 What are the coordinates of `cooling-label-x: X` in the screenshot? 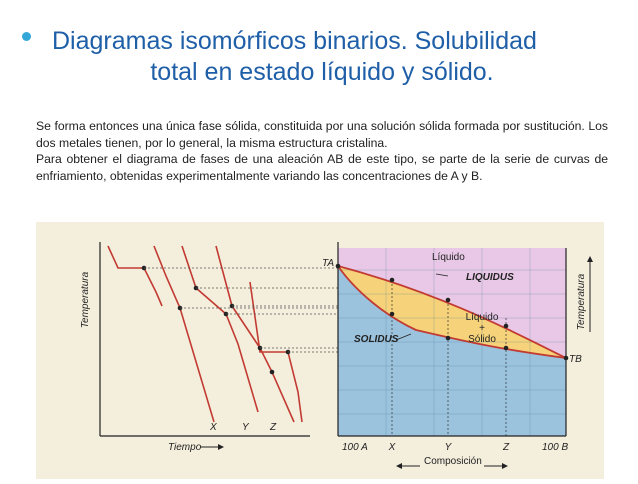 It's located at (213, 427).